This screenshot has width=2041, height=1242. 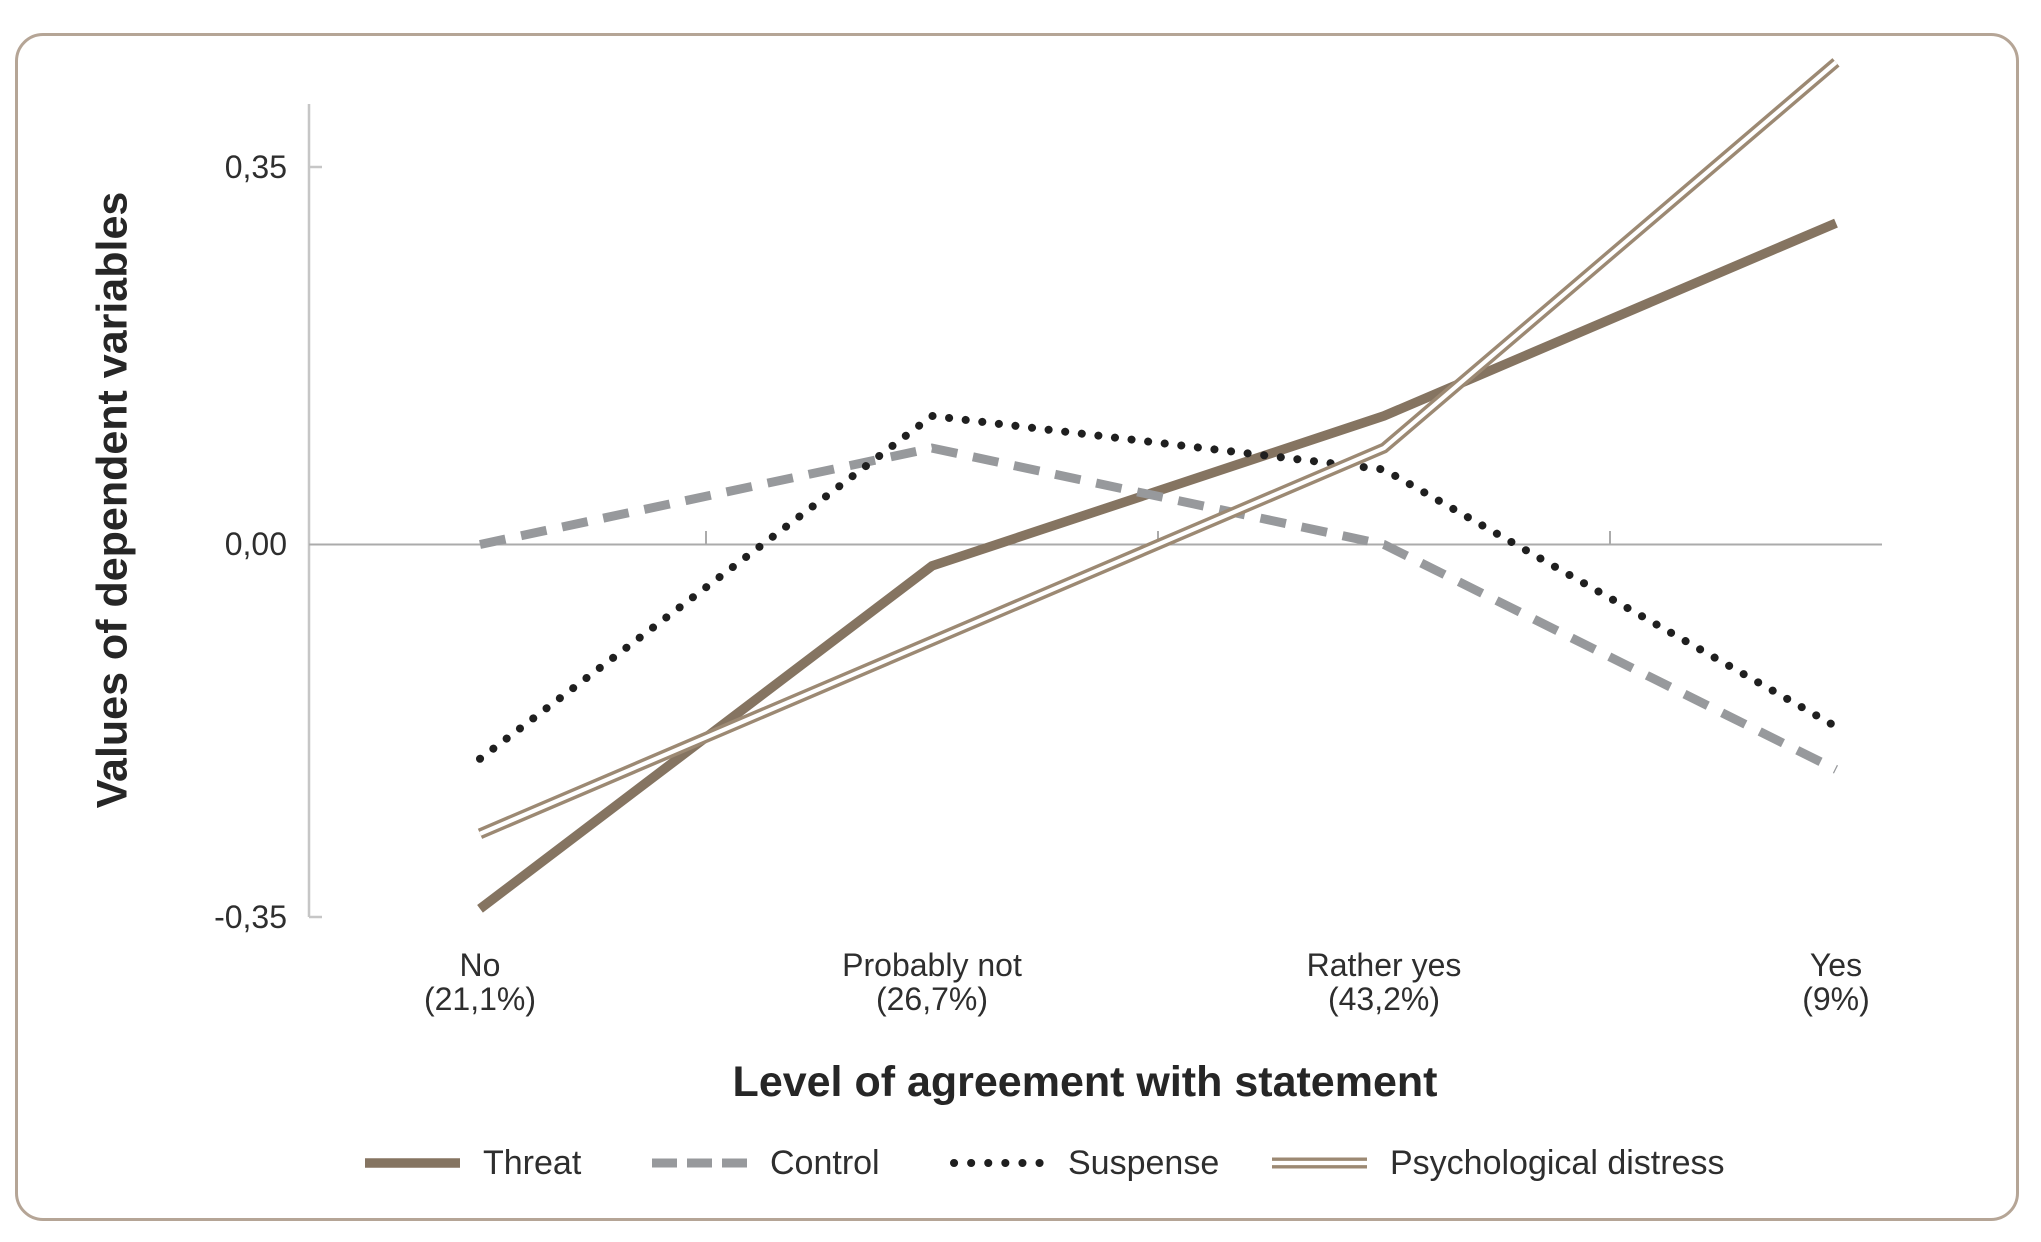 What do you see at coordinates (480, 965) in the screenshot?
I see `category-text: No` at bounding box center [480, 965].